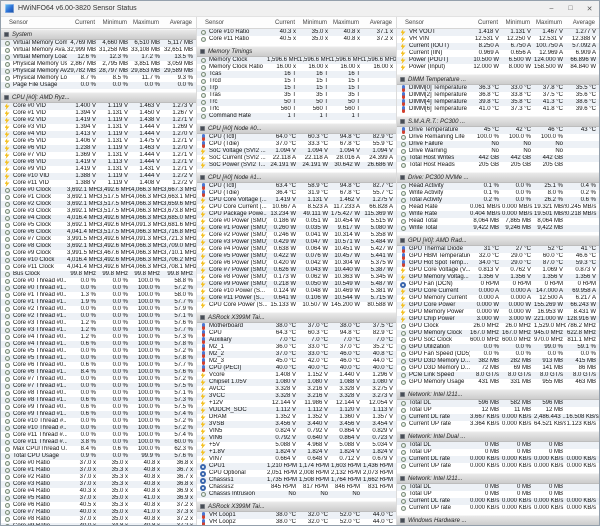  I want to click on column-header-maximum: Maximum, so click(345, 22).